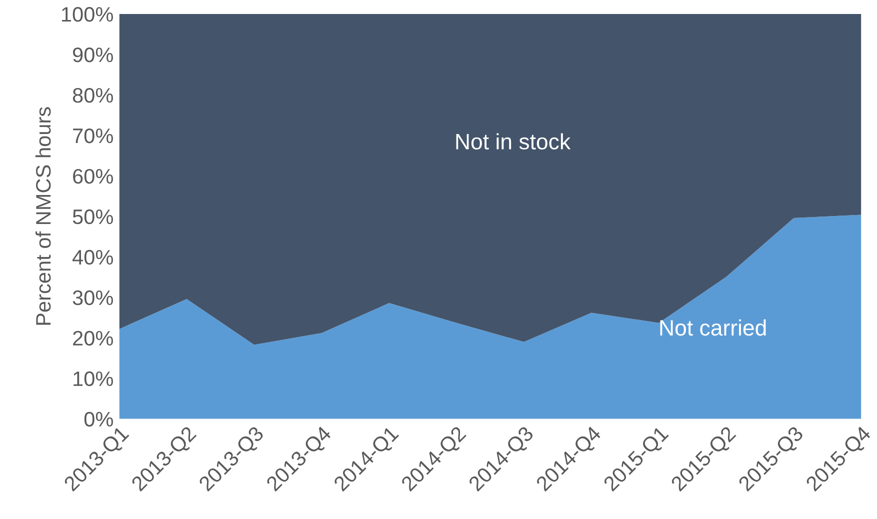 Image resolution: width=877 pixels, height=519 pixels. I want to click on y-tick-label: 10%, so click(93, 378).